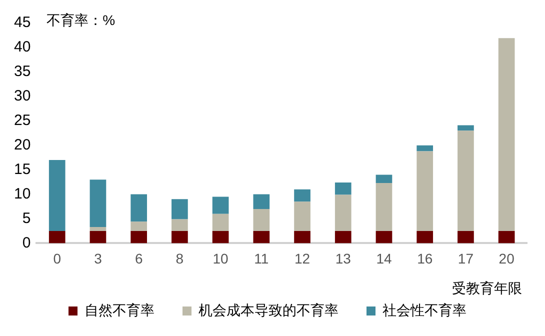  Describe the element at coordinates (26, 243) in the screenshot. I see `y-tick-label: 0` at that location.